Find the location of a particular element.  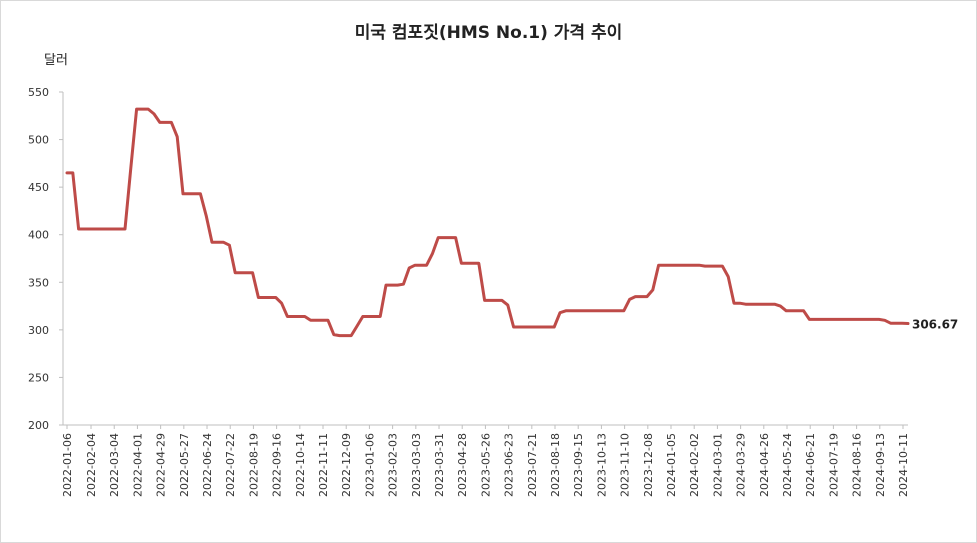

y-axis-unit-label: 달러 is located at coordinates (56, 60).